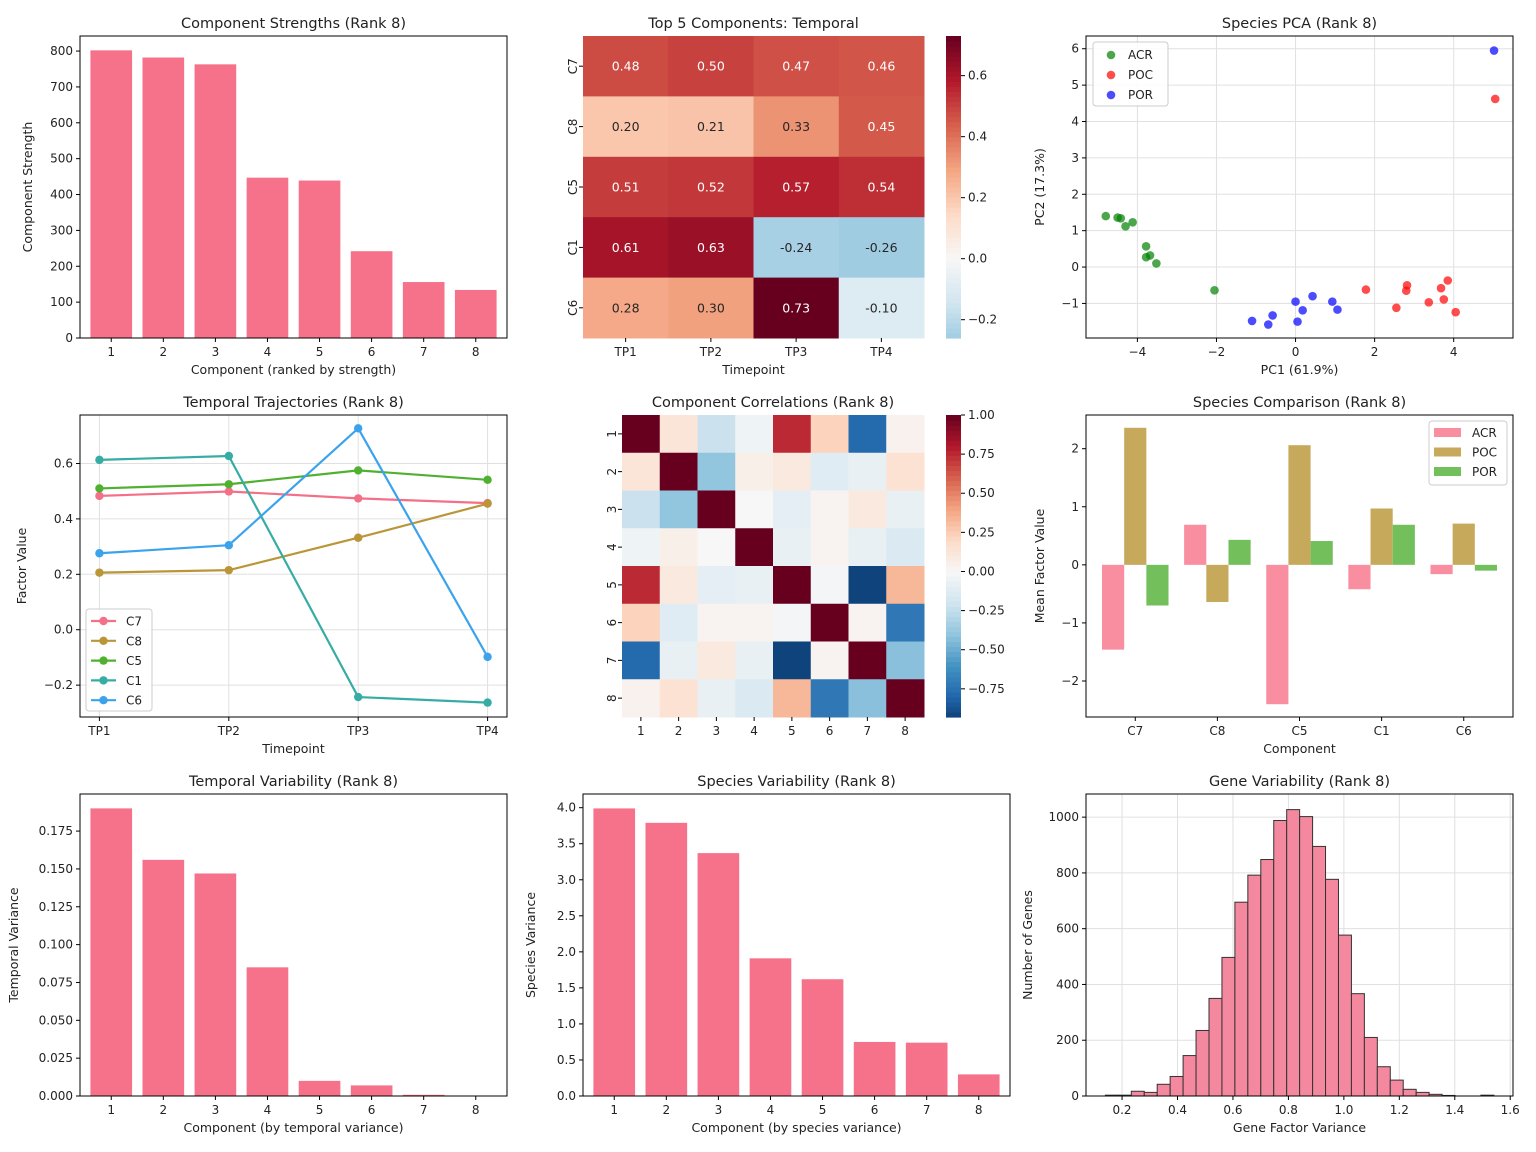  What do you see at coordinates (1177, 1110) in the screenshot?
I see `x-tick-label: 0.4` at bounding box center [1177, 1110].